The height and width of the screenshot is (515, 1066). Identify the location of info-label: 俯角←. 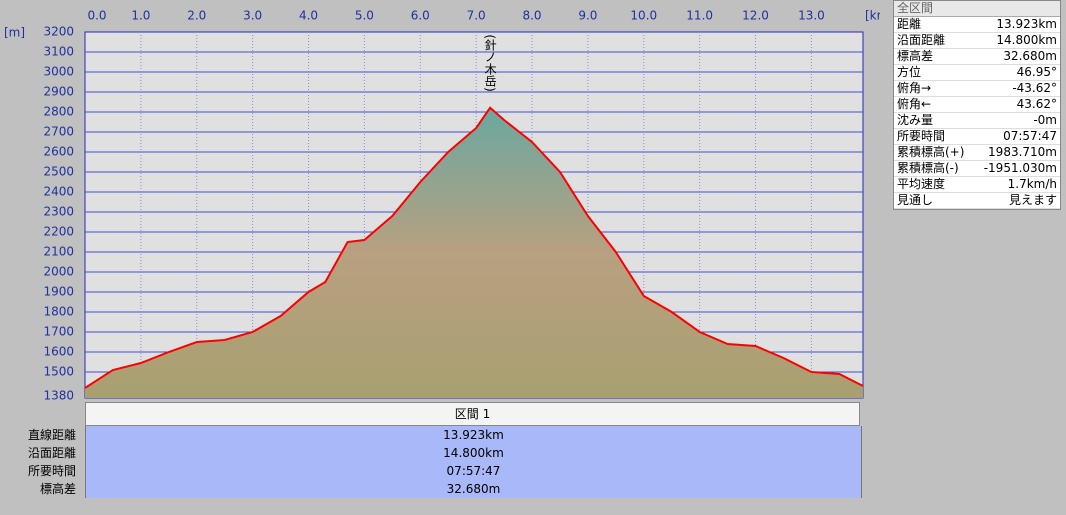
(914, 104).